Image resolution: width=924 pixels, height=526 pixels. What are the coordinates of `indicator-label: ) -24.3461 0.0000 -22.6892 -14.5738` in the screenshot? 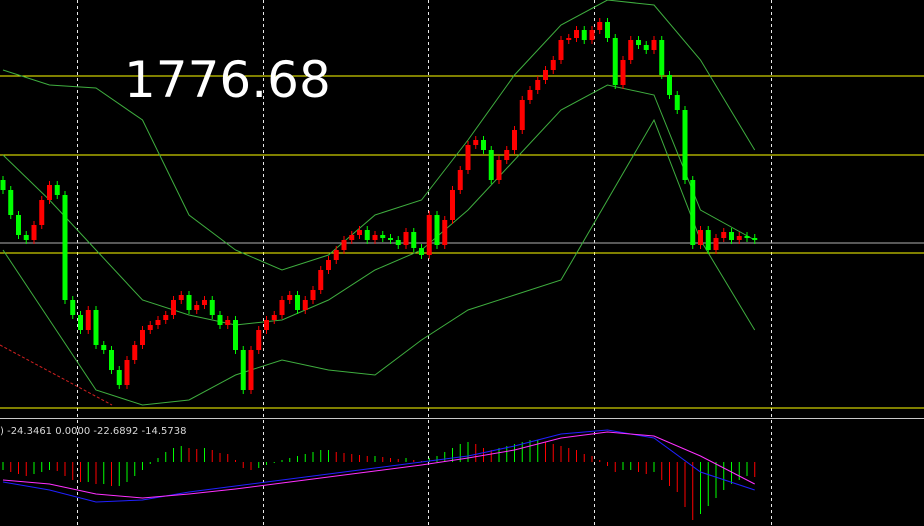 It's located at (93, 431).